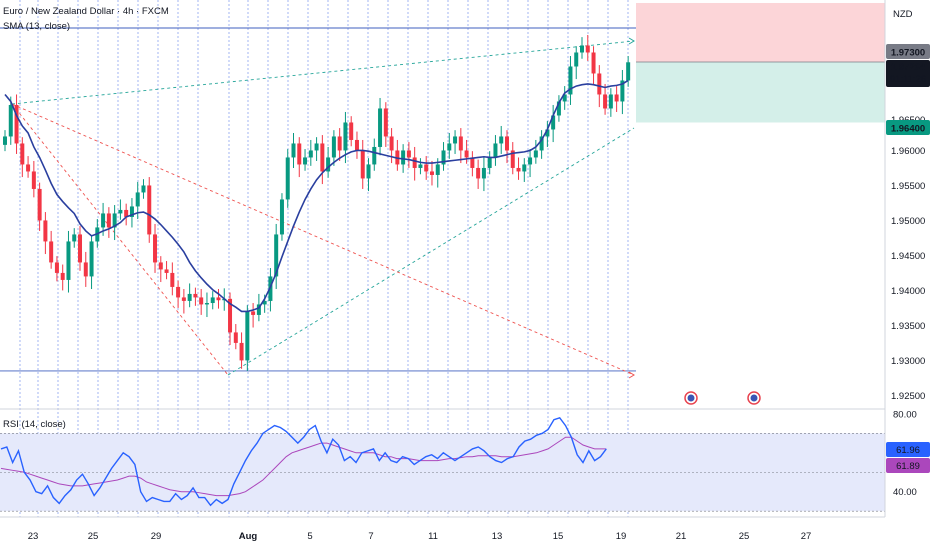  I want to click on symbol-title: Euro / New Zealand Dollar · 4h · FXCM, so click(86, 11).